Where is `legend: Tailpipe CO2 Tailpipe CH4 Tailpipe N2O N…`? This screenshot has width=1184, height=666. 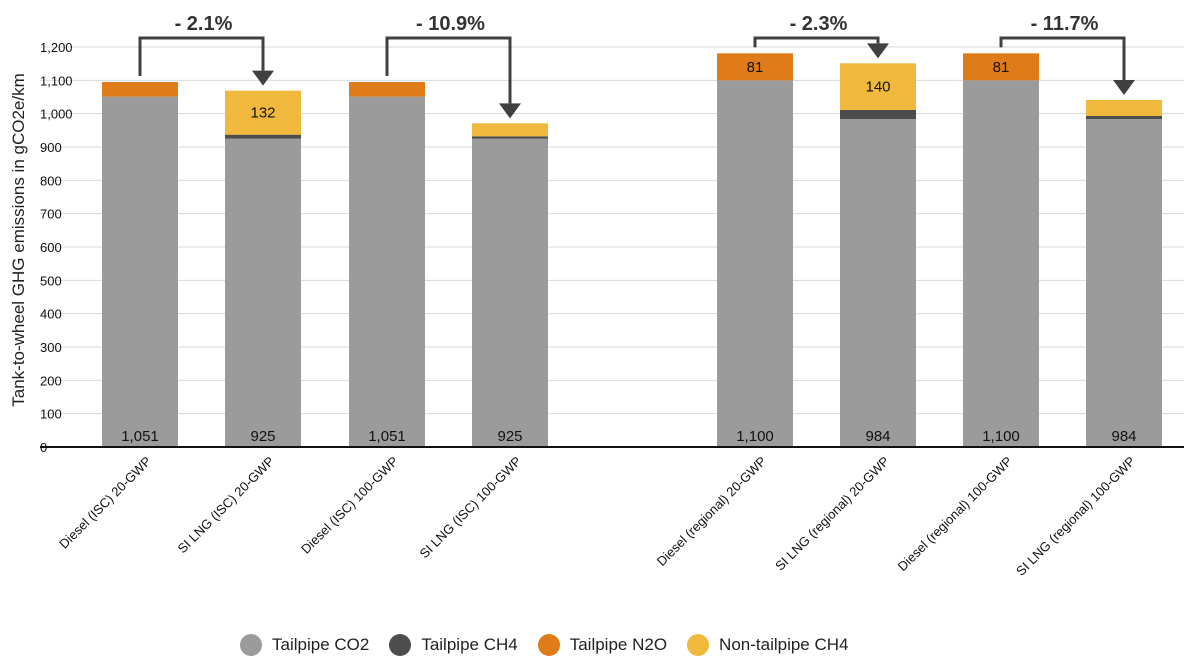 legend: Tailpipe CO2 Tailpipe CH4 Tailpipe N2O N… is located at coordinates (544, 645).